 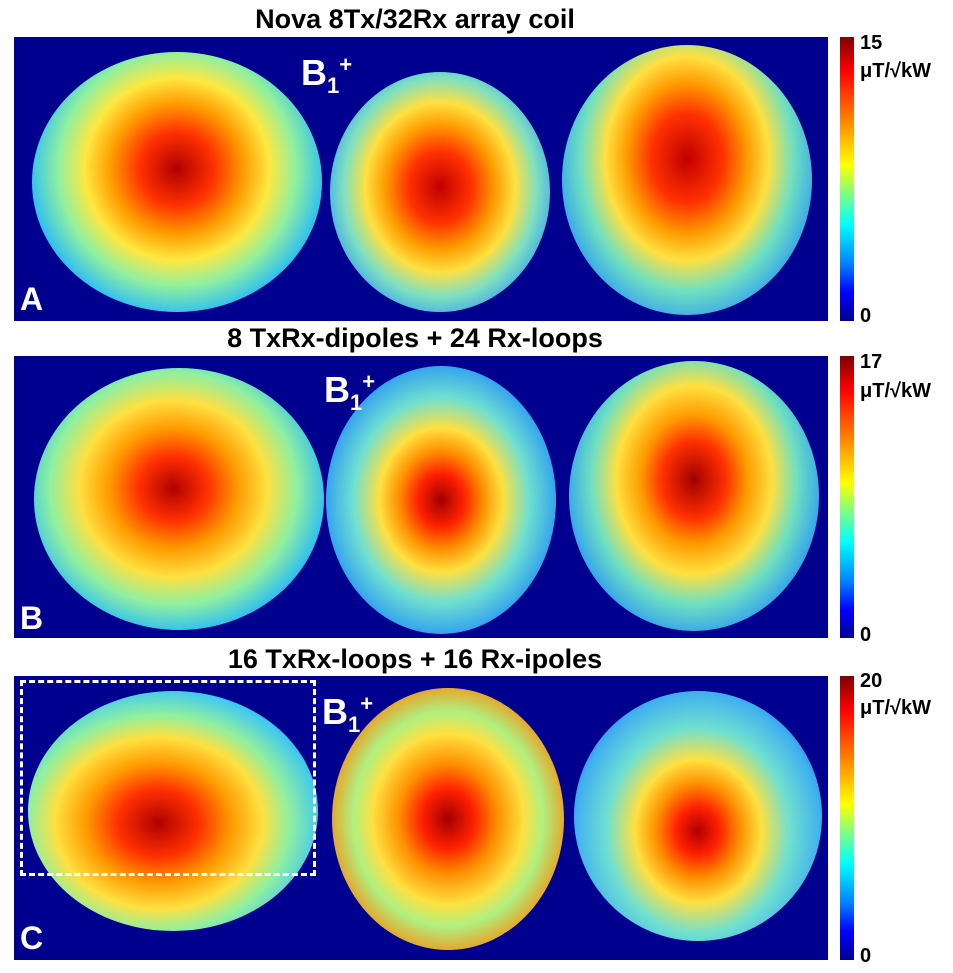 What do you see at coordinates (441, 500) in the screenshot?
I see `axial-map-b` at bounding box center [441, 500].